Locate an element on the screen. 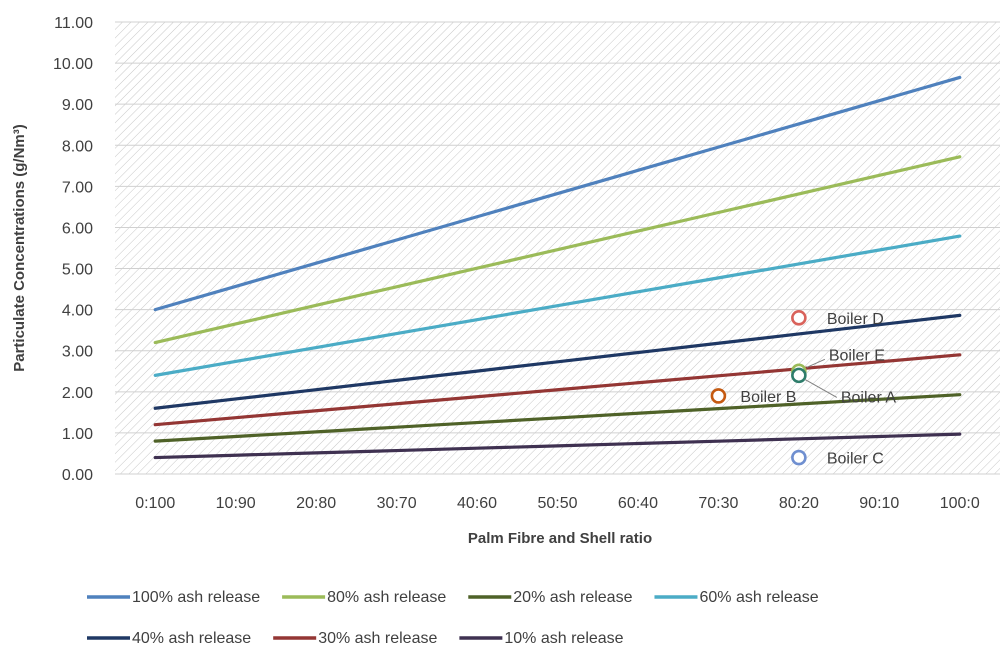  x-tick-label: 30:70 is located at coordinates (397, 503).